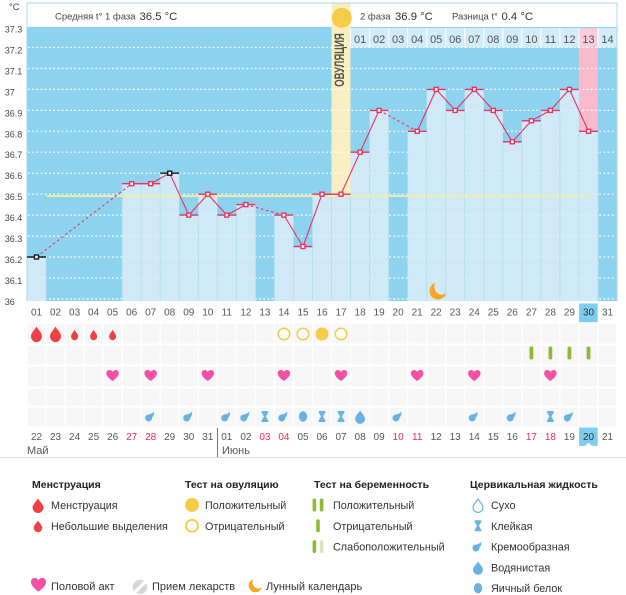 The width and height of the screenshot is (626, 595). Describe the element at coordinates (512, 527) in the screenshot. I see `svg-text: Клейкая` at that location.